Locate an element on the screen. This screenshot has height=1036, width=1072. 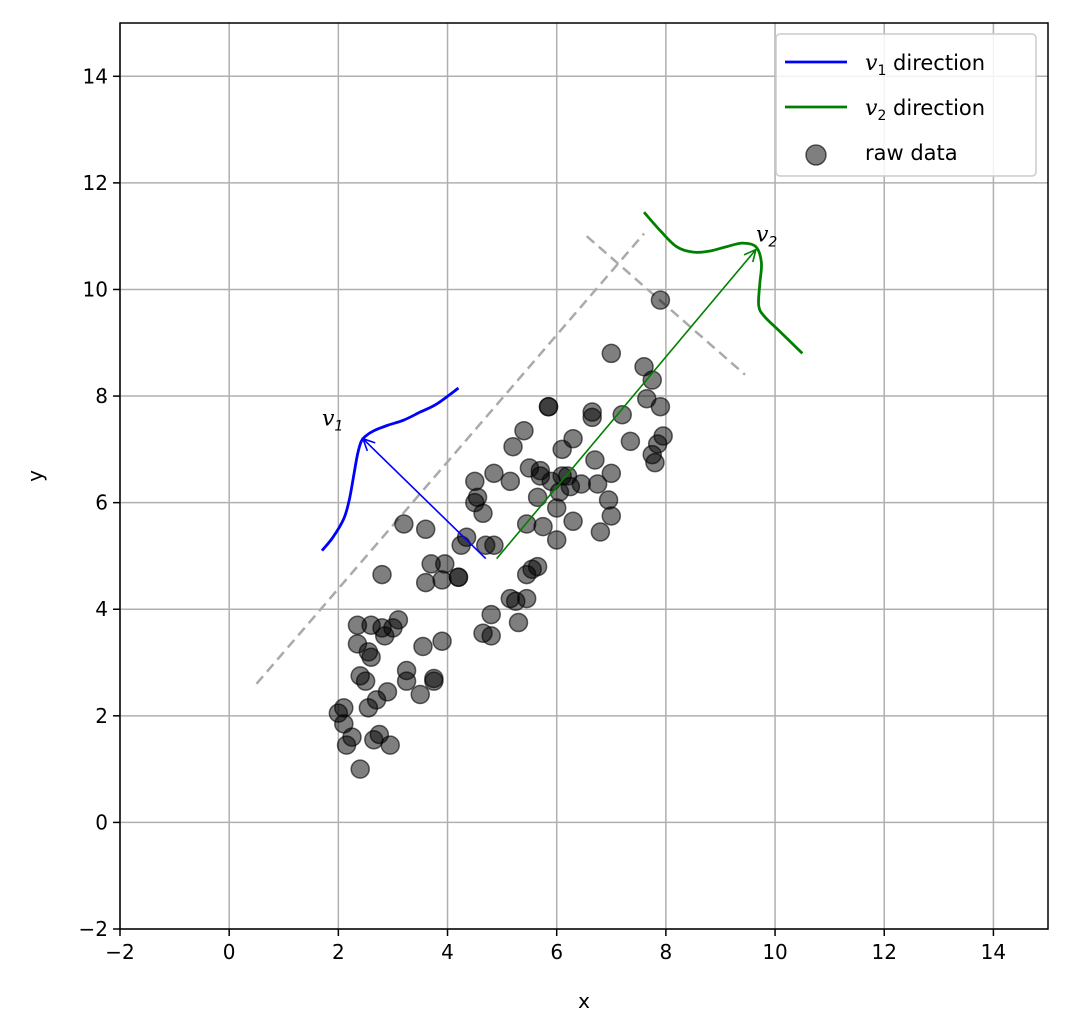
x-tick-label: 8 is located at coordinates (666, 952).